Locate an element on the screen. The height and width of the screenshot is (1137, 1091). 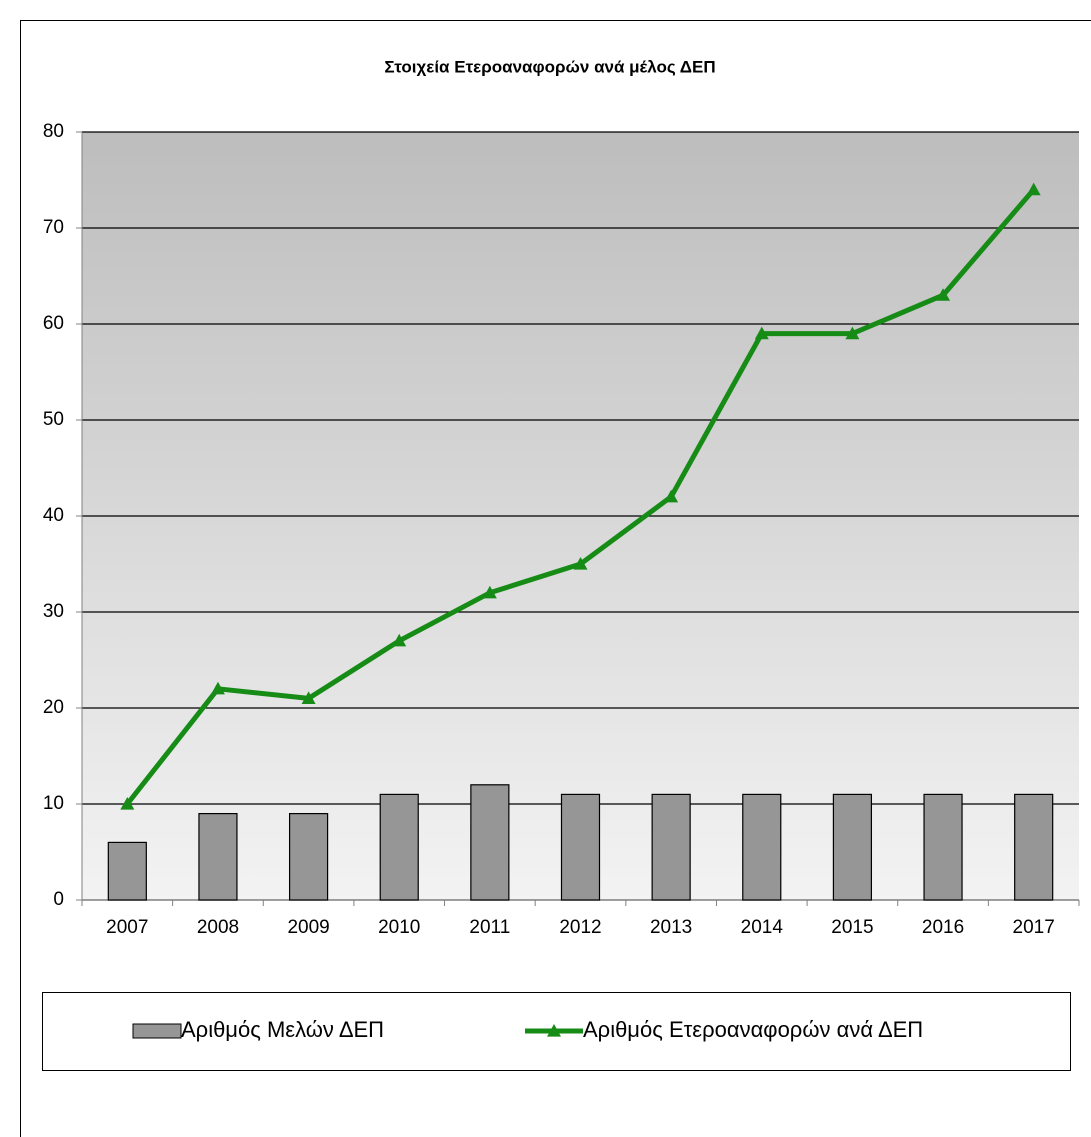
y-tick-label: 80 is located at coordinates (53, 131).